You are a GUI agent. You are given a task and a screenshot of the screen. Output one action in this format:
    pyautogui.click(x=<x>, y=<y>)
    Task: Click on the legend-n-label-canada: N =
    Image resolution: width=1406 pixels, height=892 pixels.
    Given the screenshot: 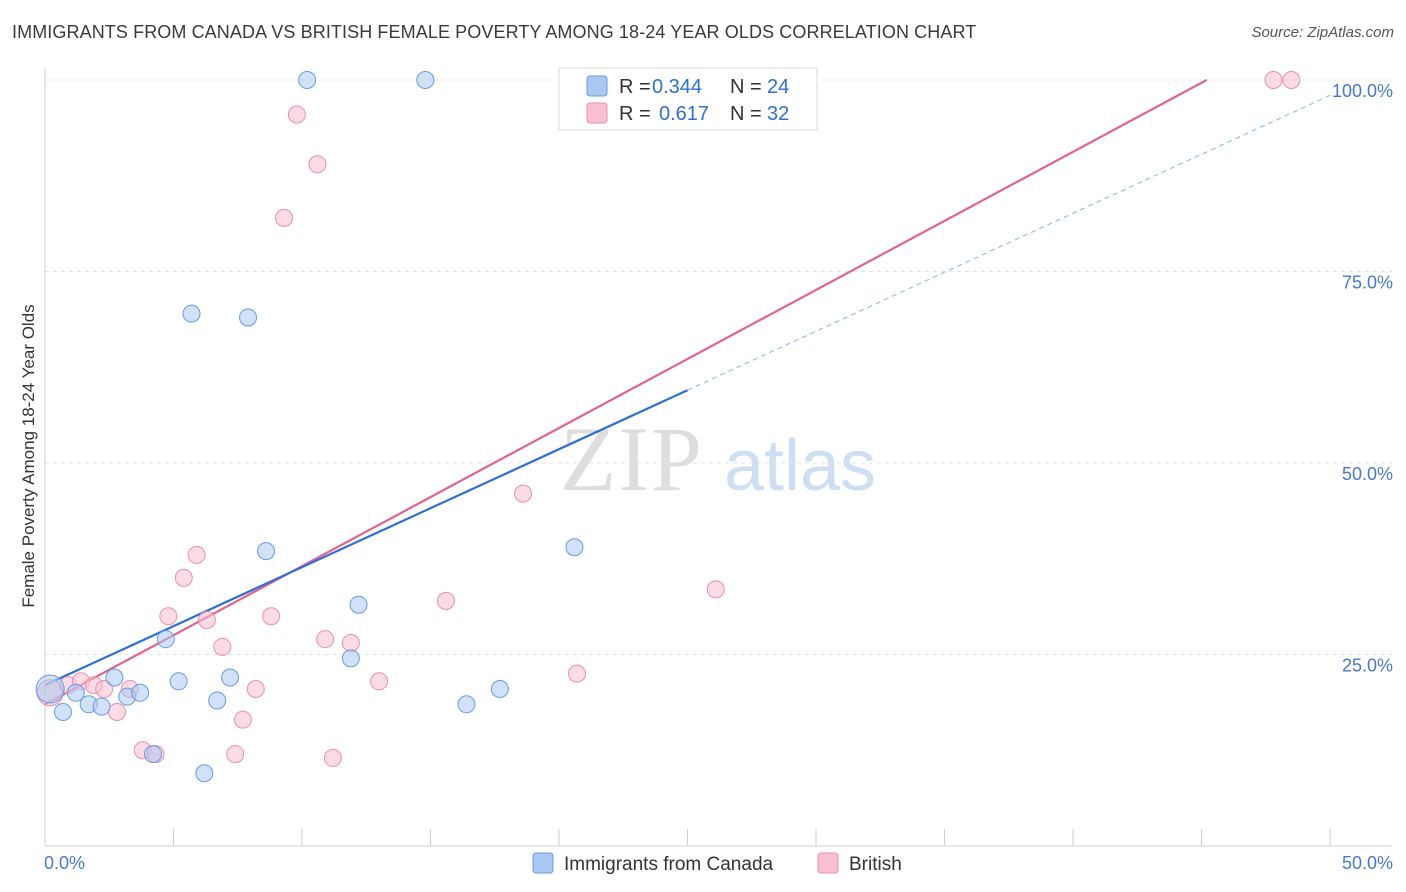 What is the action you would take?
    pyautogui.click(x=746, y=87)
    